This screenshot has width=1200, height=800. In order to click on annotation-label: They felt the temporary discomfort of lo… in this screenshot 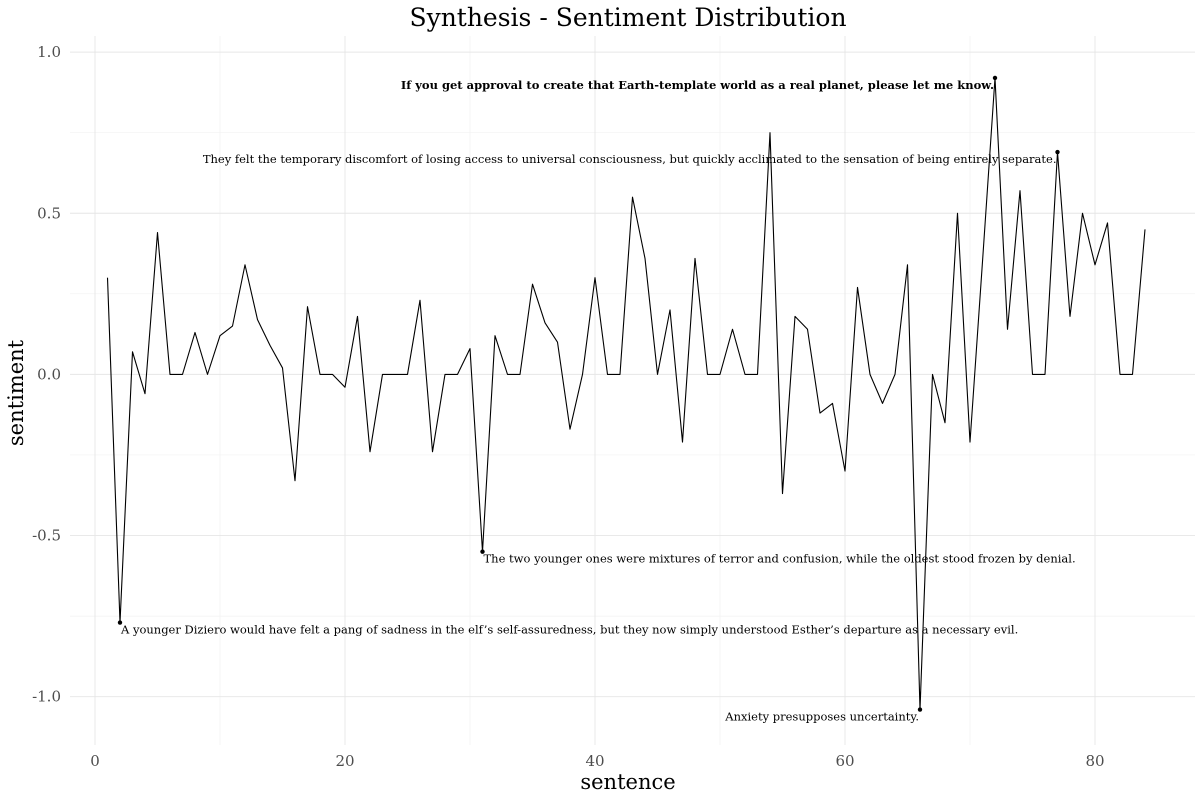, I will do `click(630, 159)`.